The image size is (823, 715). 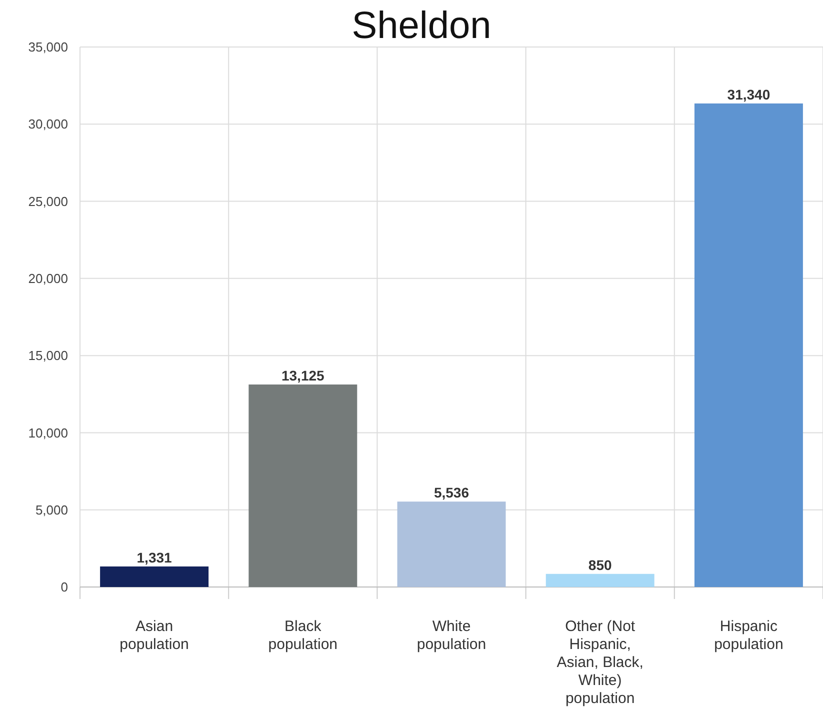 What do you see at coordinates (600, 662) in the screenshot?
I see `x-tick-label: Other (Not Hispanic, Asian, Black, White) population` at bounding box center [600, 662].